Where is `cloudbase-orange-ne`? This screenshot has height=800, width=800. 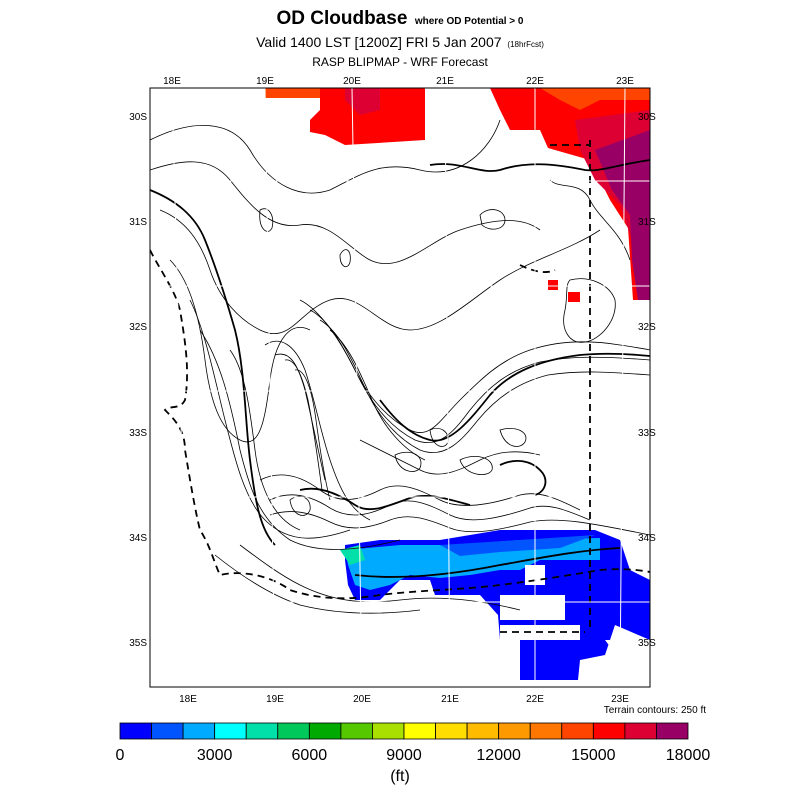 cloudbase-orange-ne is located at coordinates (595, 99).